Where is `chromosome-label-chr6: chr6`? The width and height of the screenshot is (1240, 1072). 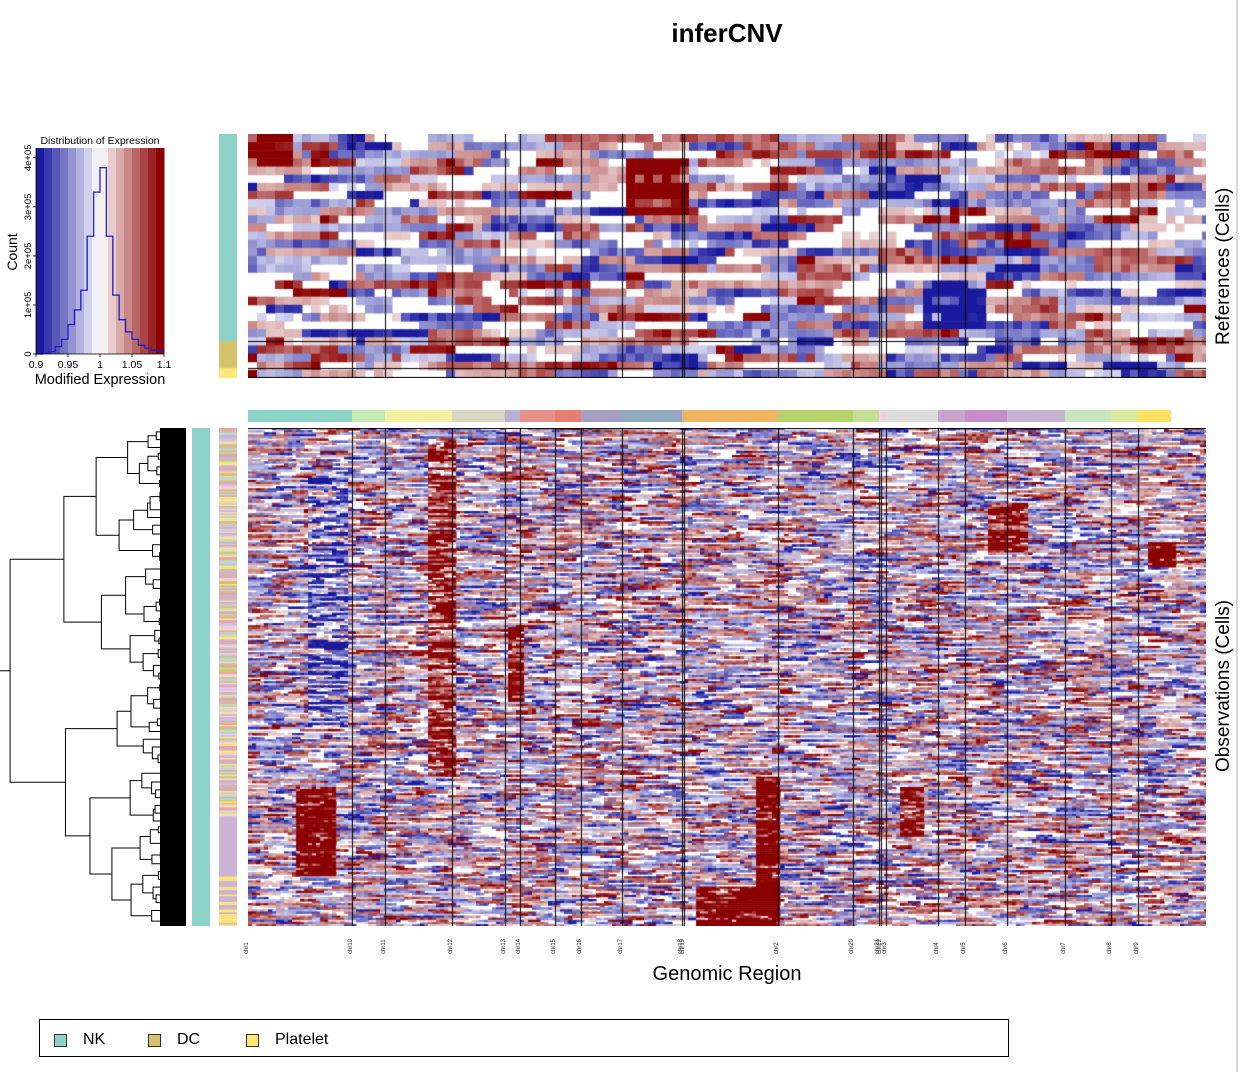 chromosome-label-chr6: chr6 is located at coordinates (1006, 948).